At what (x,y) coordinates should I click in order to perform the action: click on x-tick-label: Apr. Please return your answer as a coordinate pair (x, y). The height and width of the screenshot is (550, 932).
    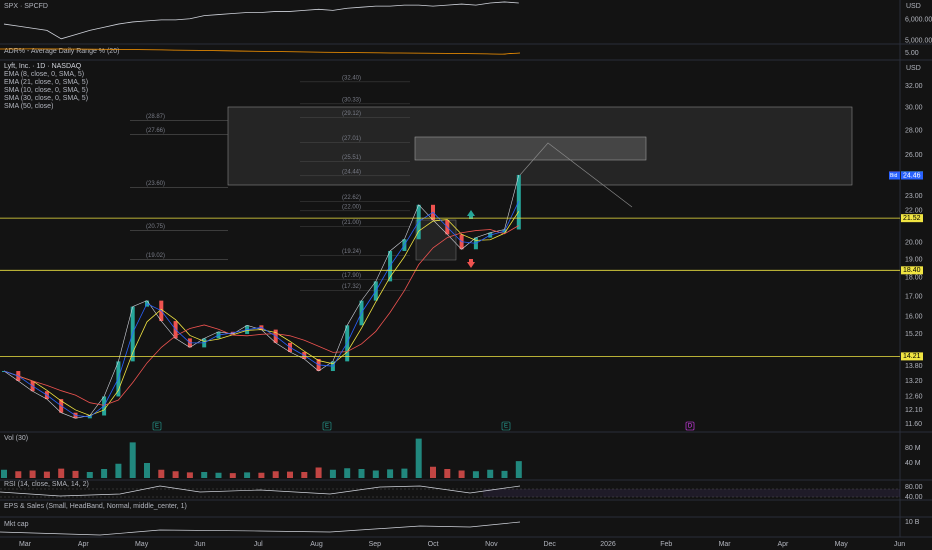
    Looking at the image, I should click on (783, 544).